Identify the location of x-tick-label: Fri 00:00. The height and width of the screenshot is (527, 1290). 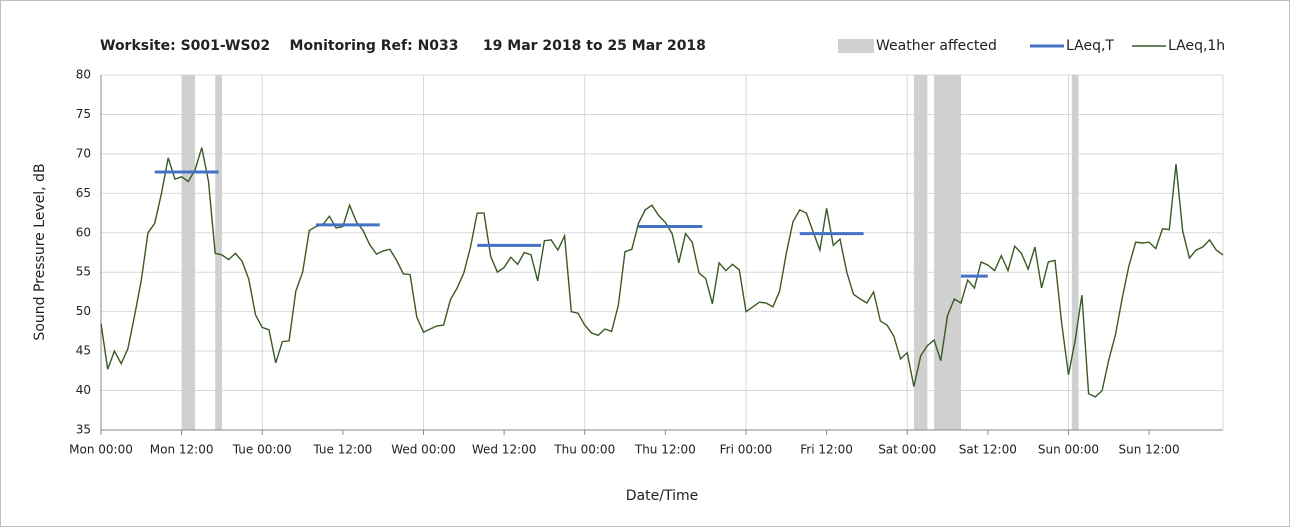
(746, 450).